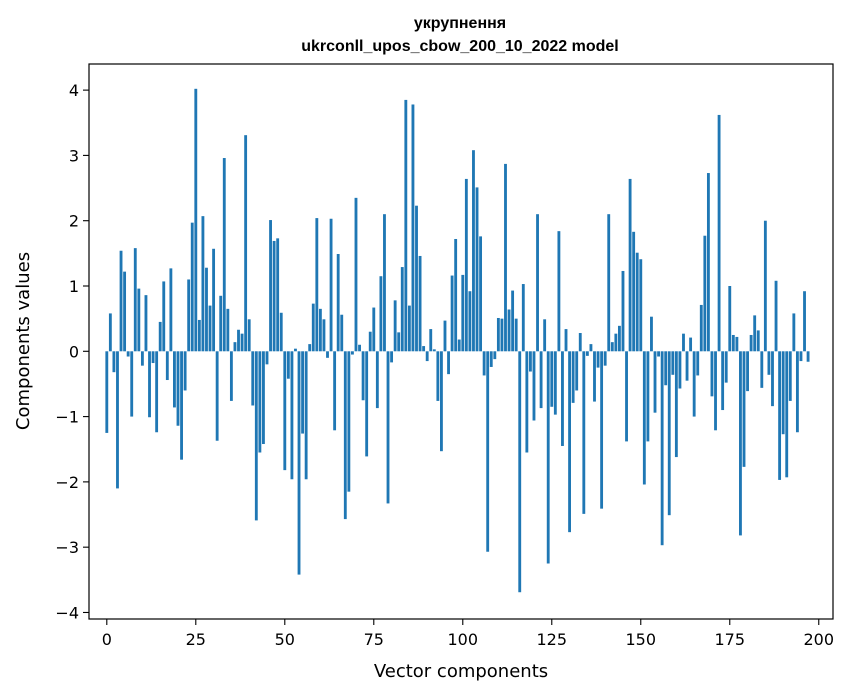  I want to click on x-tick-label: 75, so click(374, 639).